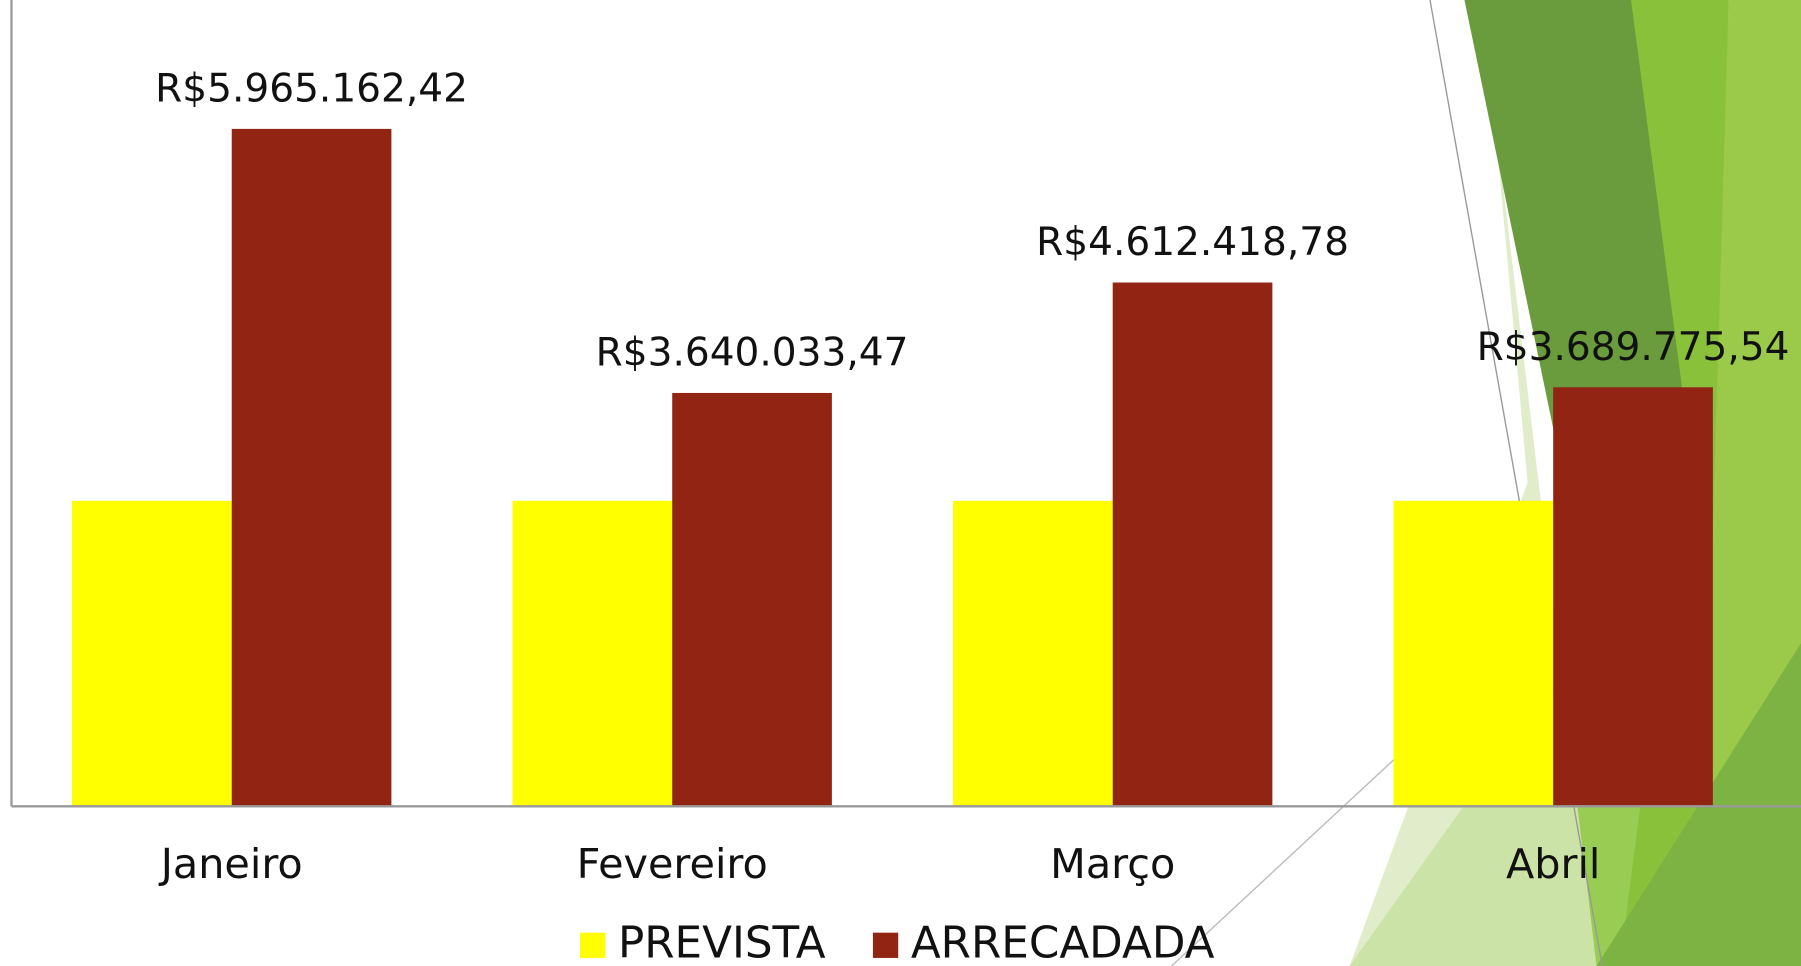 The height and width of the screenshot is (966, 1801). I want to click on x-tick-label: Janeiro, so click(230, 864).